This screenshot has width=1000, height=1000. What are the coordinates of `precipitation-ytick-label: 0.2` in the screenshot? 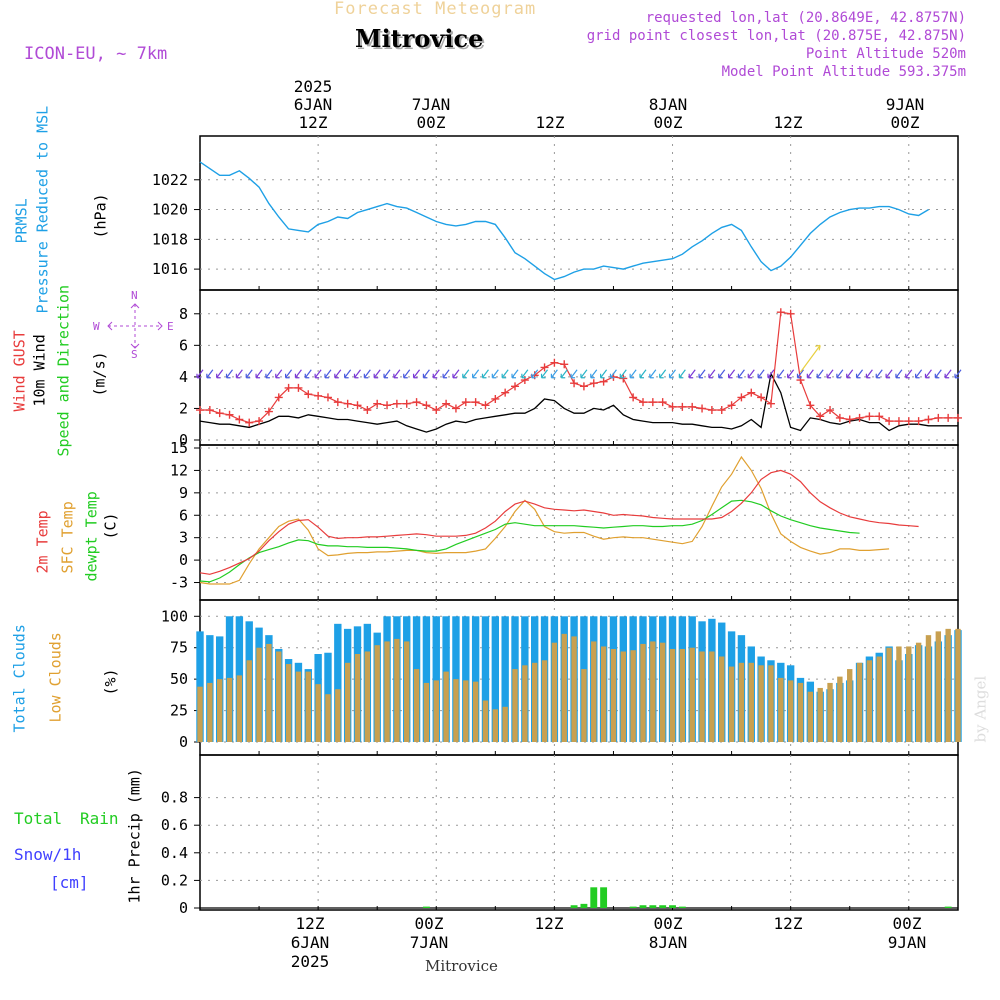 It's located at (174, 880).